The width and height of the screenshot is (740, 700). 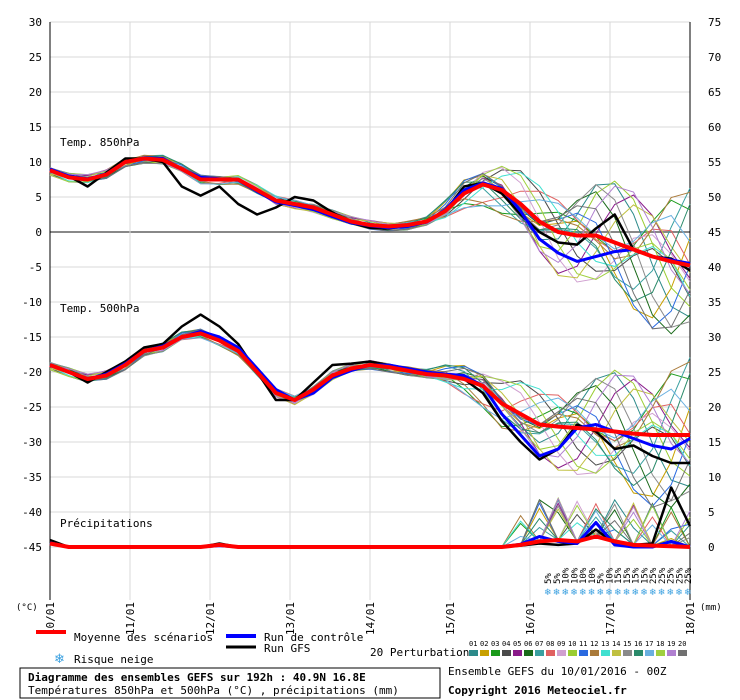 I want to click on left-tick-label: -20, so click(x=32, y=372).